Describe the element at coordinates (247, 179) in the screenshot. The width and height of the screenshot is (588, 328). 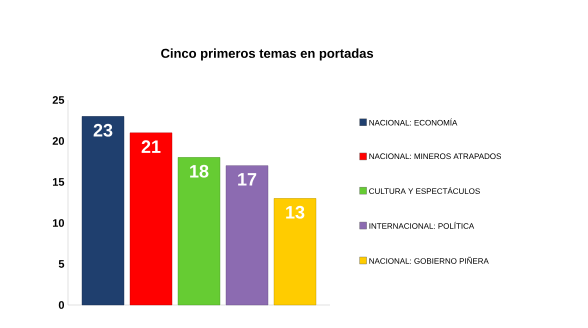
I see `data-label: 17` at that location.